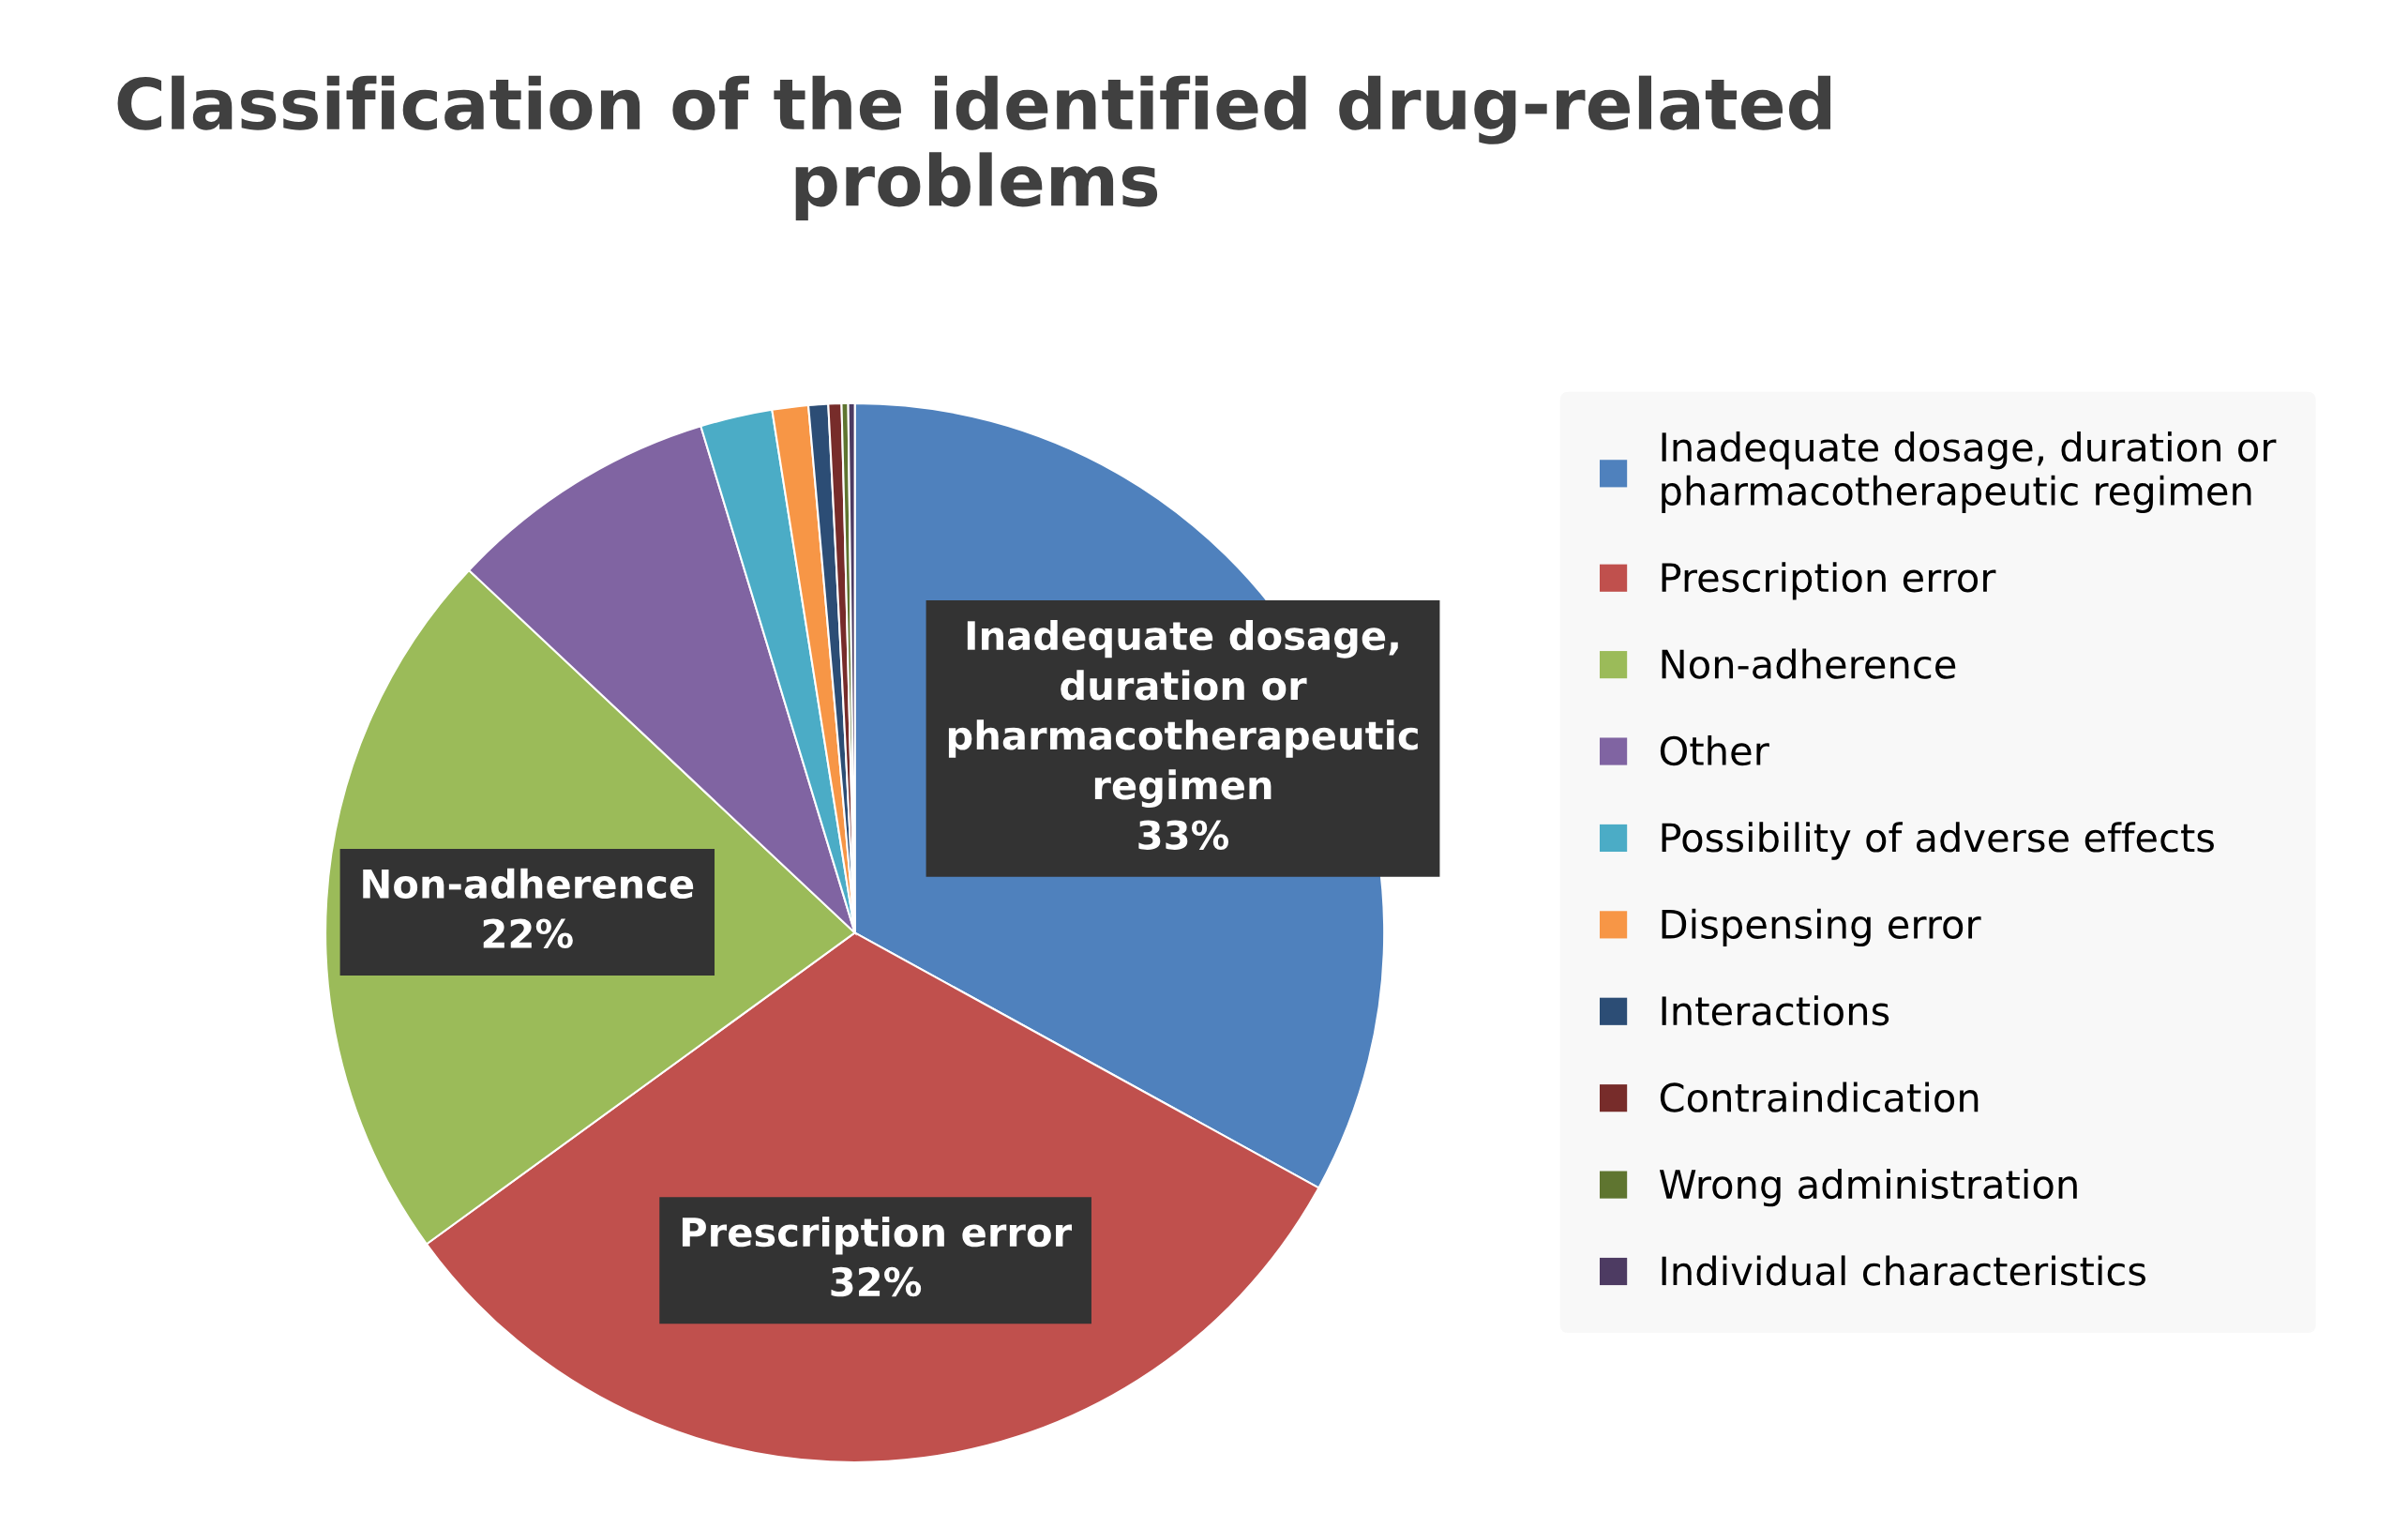  I want to click on legend-label: Individual characteristics, so click(1903, 1271).